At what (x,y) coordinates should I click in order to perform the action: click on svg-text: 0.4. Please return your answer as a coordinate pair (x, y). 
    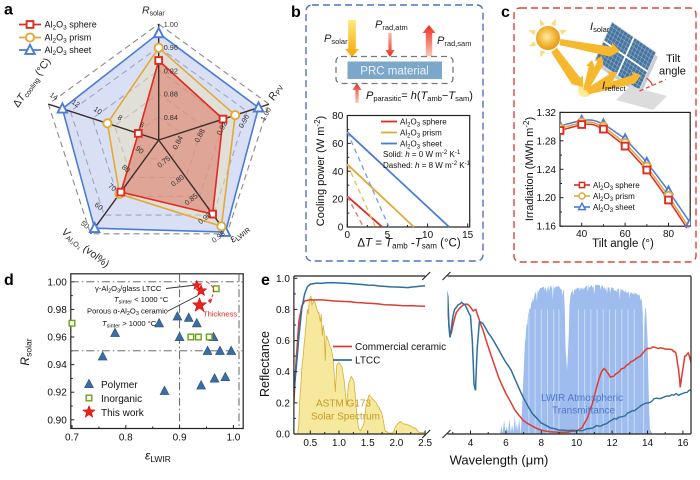
    Looking at the image, I should click on (283, 372).